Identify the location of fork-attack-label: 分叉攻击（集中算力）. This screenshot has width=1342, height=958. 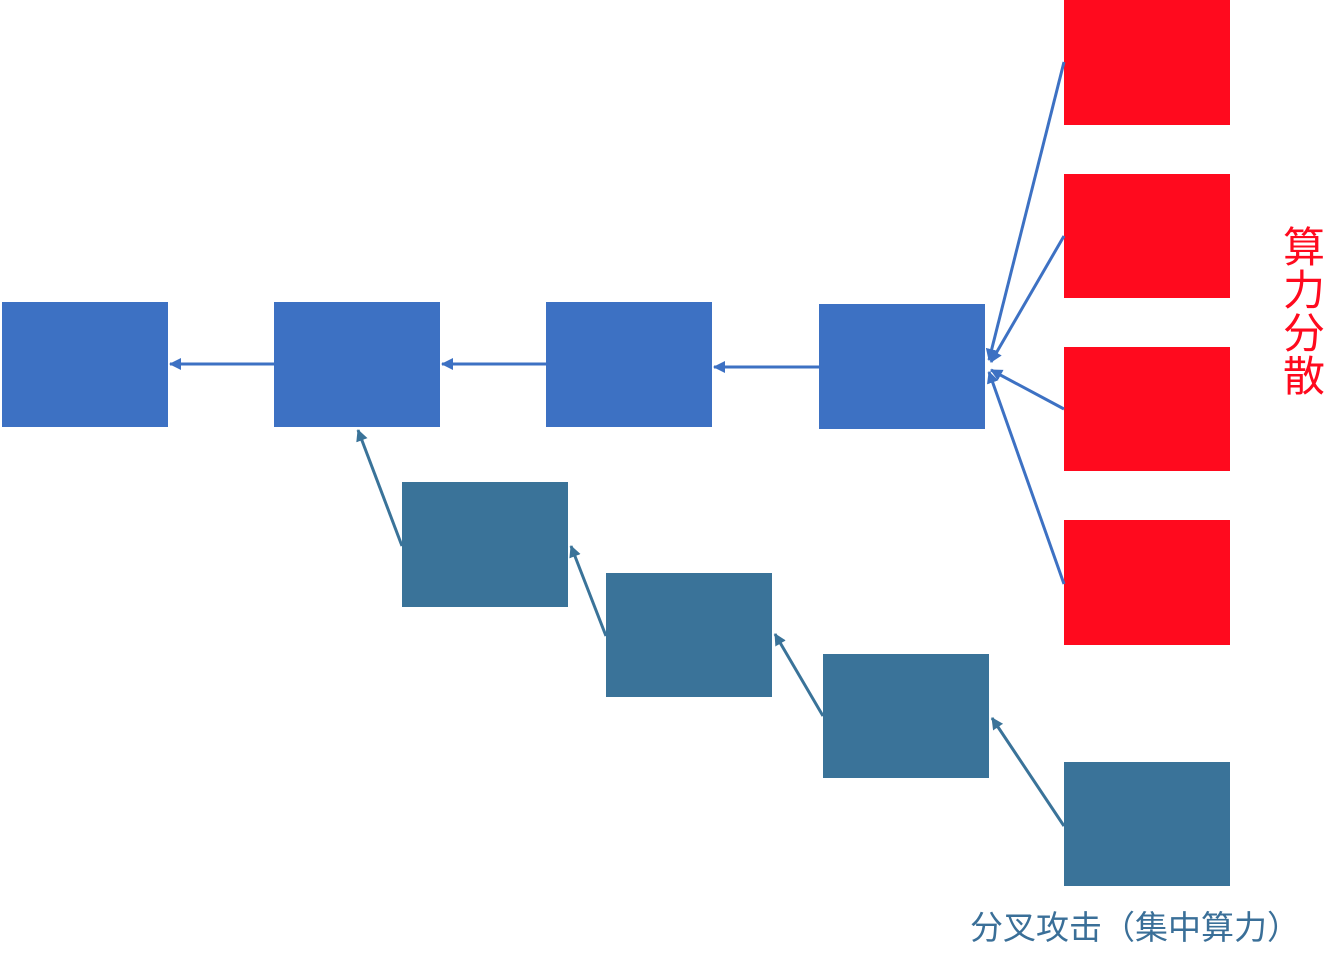
(1135, 927).